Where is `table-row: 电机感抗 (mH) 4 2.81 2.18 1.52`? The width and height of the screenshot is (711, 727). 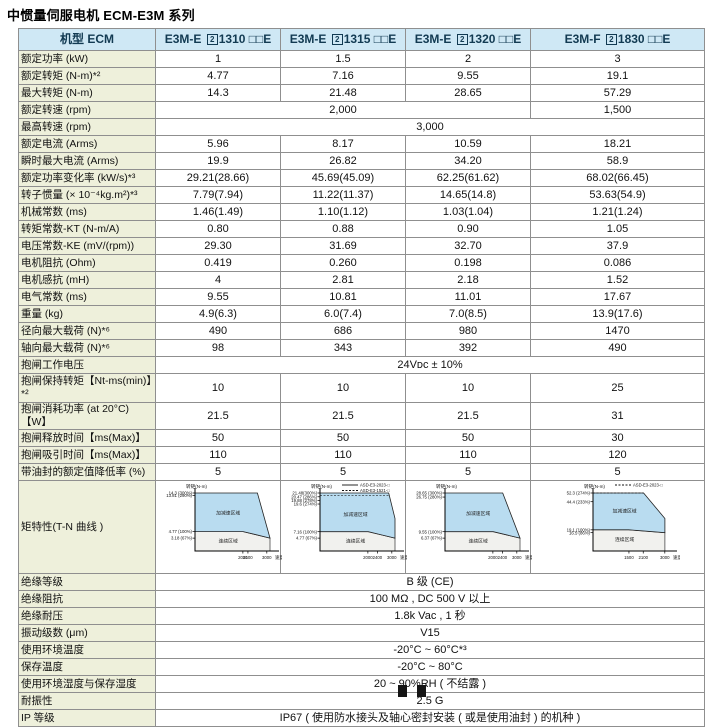 table-row: 电机感抗 (mH) 4 2.81 2.18 1.52 is located at coordinates (361, 280).